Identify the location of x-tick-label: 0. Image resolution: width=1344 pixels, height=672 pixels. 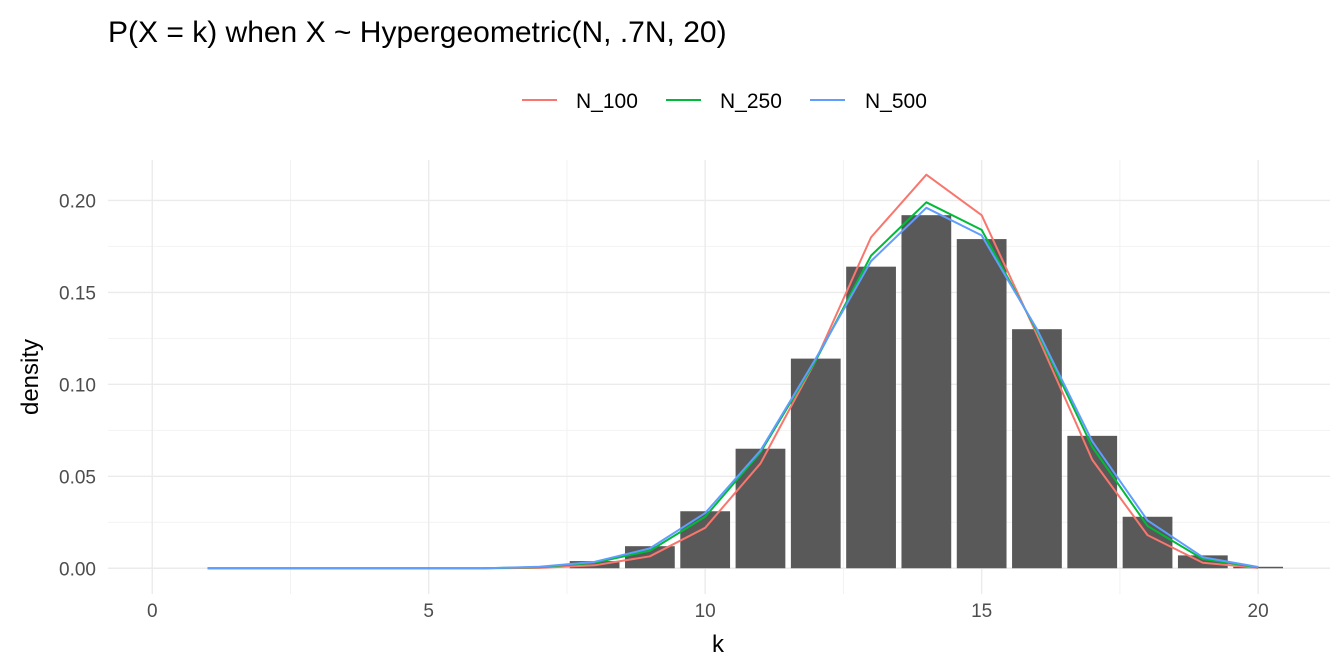
(152, 611).